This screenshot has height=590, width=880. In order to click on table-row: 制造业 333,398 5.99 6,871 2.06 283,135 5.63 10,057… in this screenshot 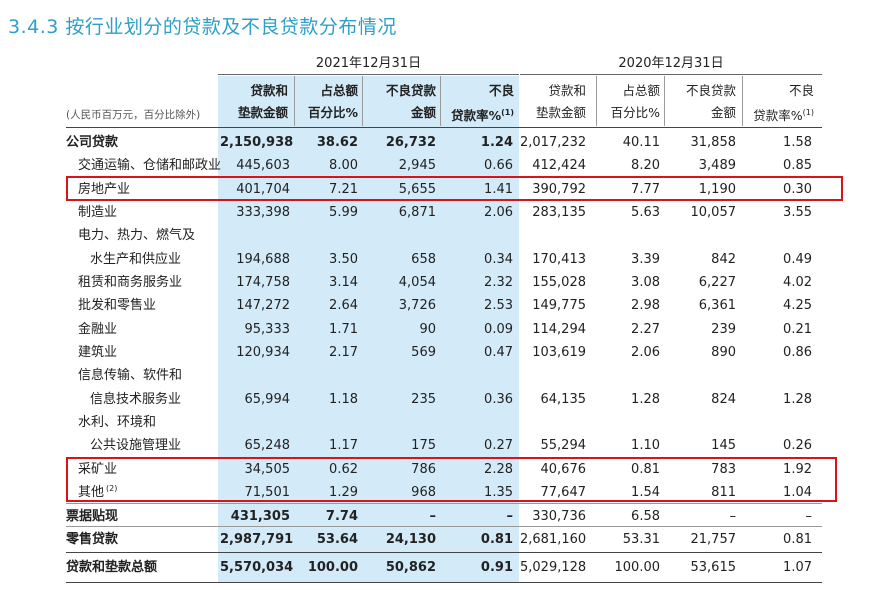, I will do `click(440, 212)`.